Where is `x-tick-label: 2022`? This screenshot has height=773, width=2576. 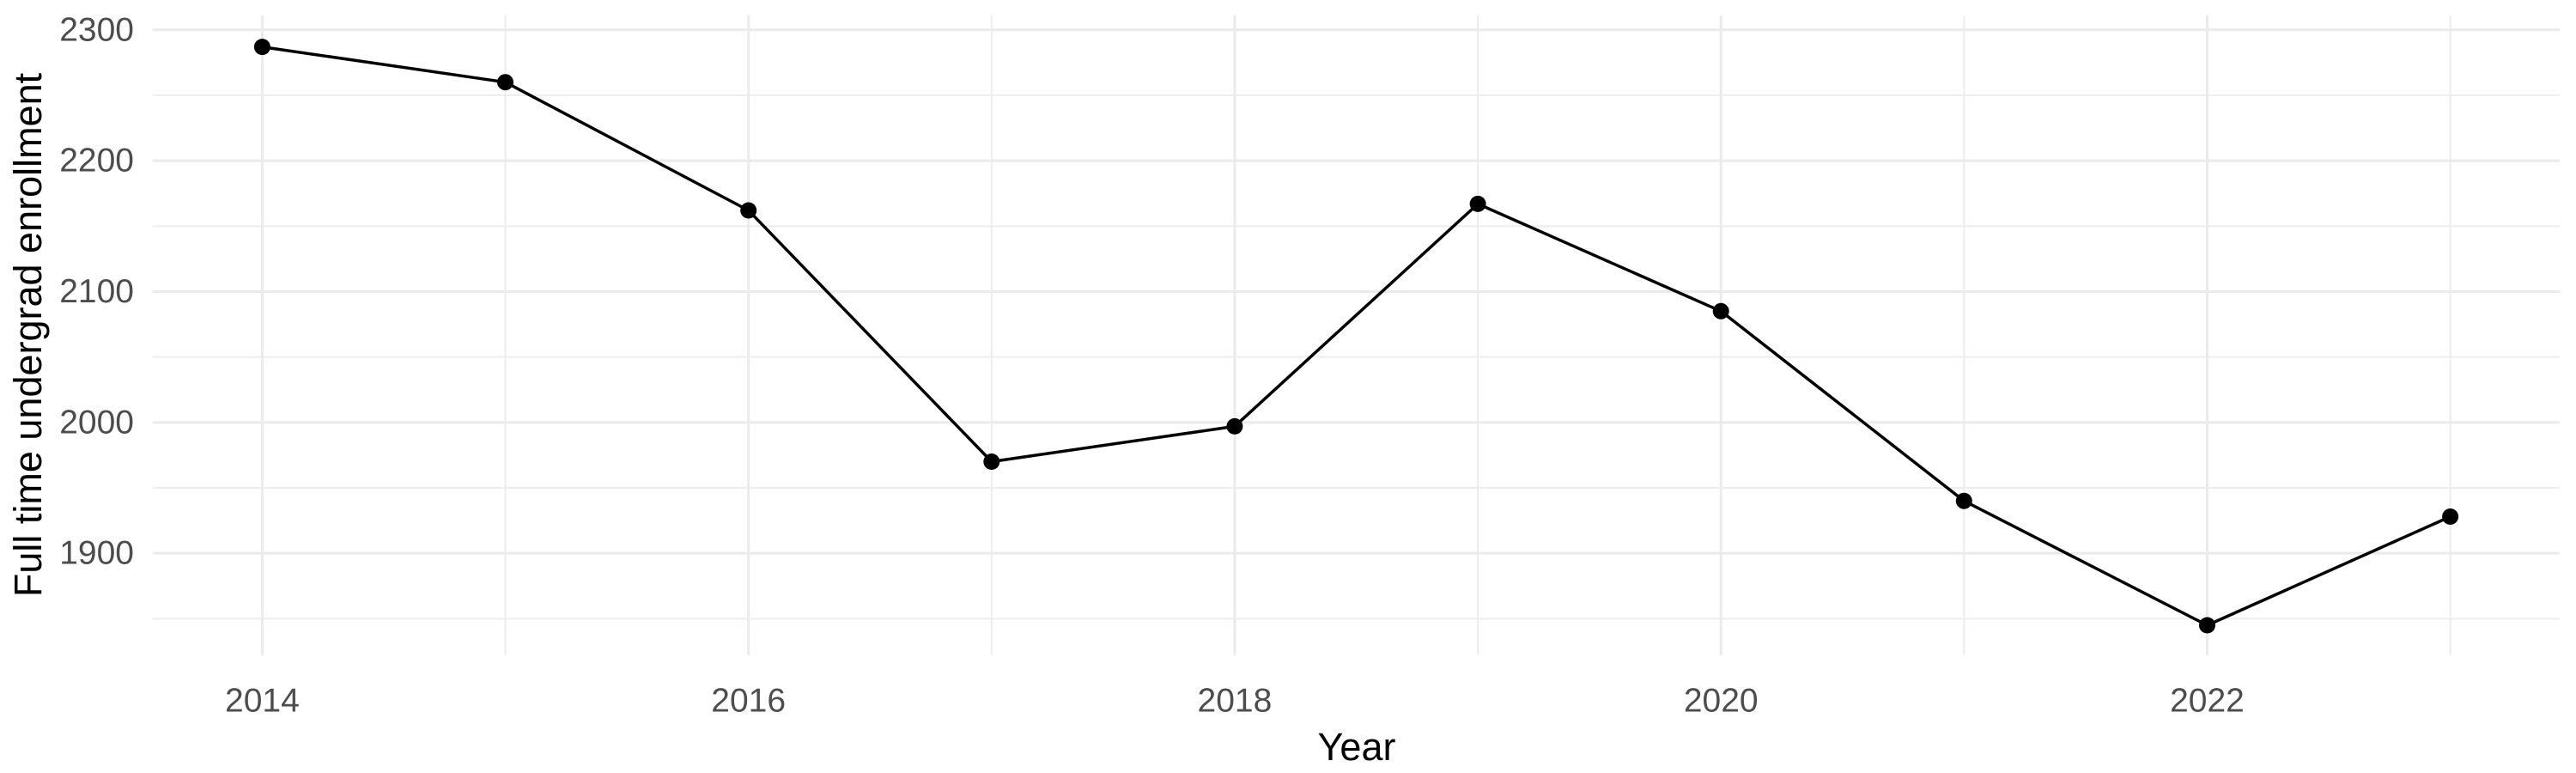 x-tick-label: 2022 is located at coordinates (2207, 701).